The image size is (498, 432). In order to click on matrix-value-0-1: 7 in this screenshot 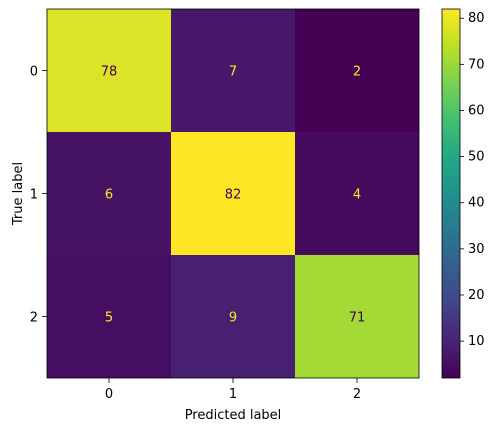, I will do `click(233, 72)`.